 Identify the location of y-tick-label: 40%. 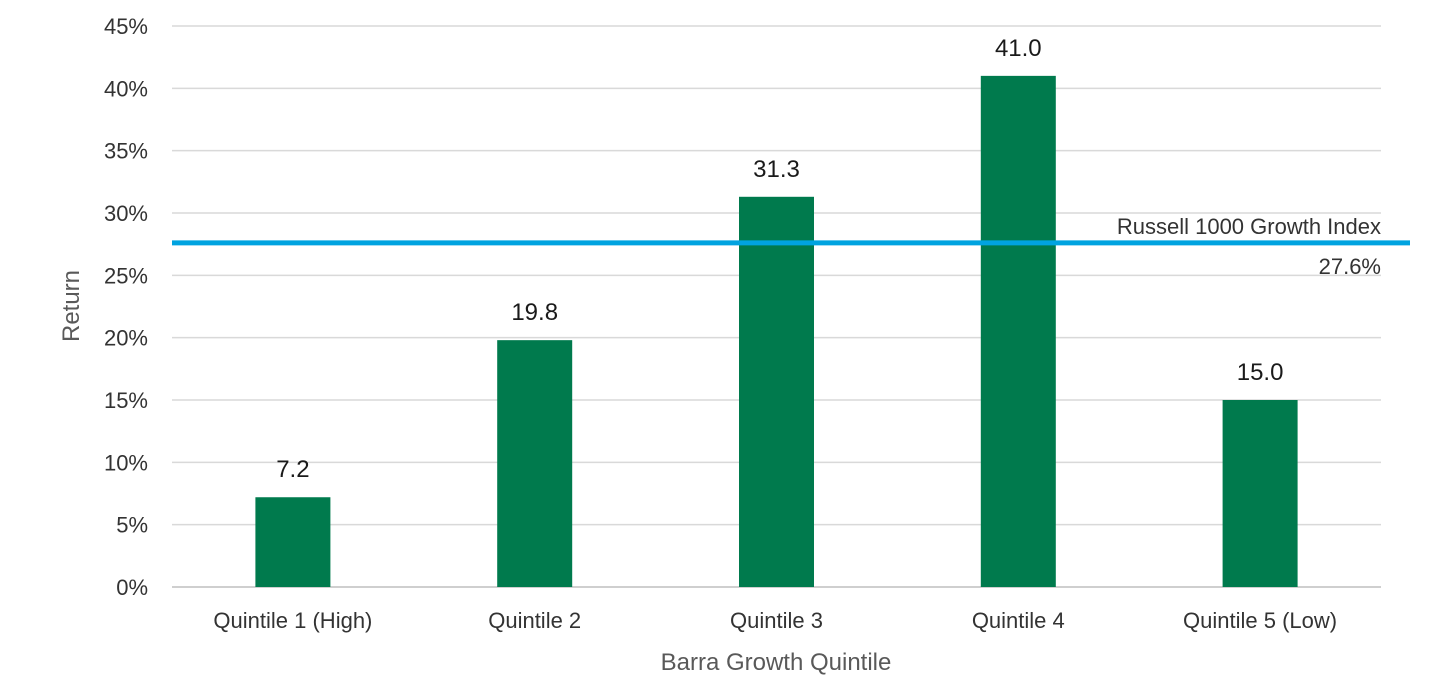
(126, 88).